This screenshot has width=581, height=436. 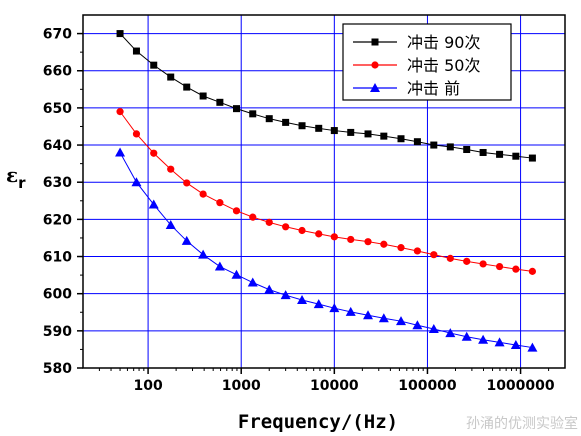 I want to click on y-tick-label: 640, so click(x=57, y=146).